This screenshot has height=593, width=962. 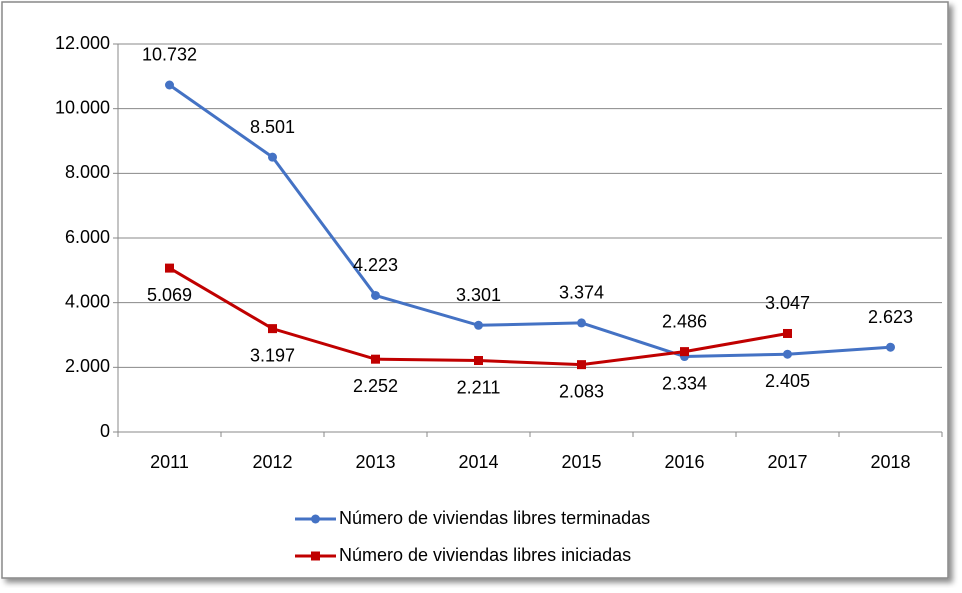 I want to click on y-tick-label: 0, so click(x=105, y=431).